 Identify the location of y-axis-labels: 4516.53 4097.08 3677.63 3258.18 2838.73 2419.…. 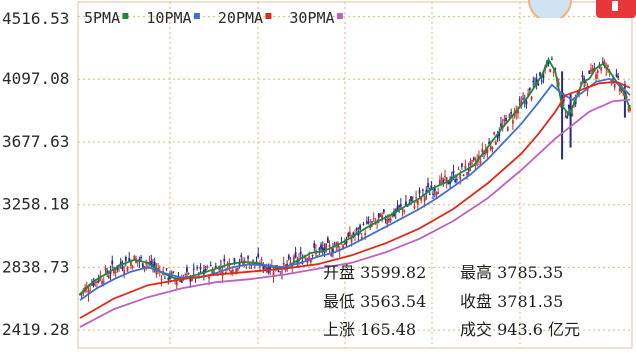
(35, 174).